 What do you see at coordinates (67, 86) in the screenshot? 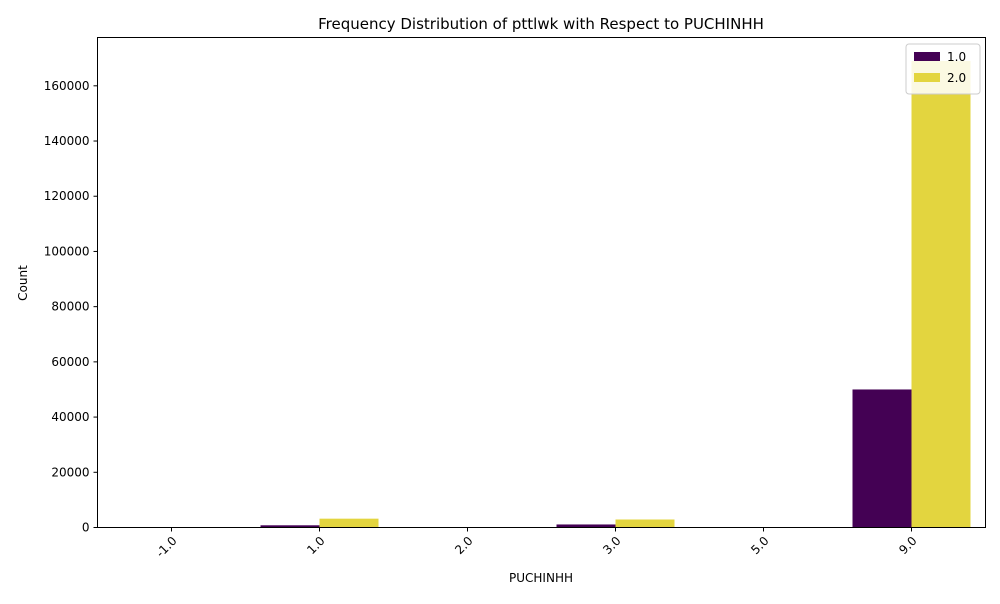
I see `y-tick-label: 160000` at bounding box center [67, 86].